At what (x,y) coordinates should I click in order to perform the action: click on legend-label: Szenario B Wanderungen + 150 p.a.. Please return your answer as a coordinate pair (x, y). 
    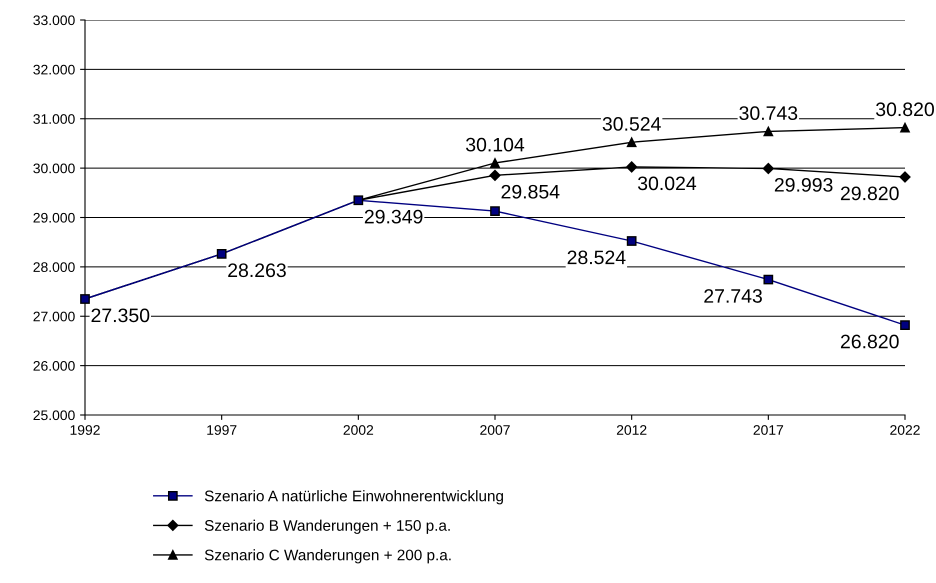
    Looking at the image, I should click on (327, 527).